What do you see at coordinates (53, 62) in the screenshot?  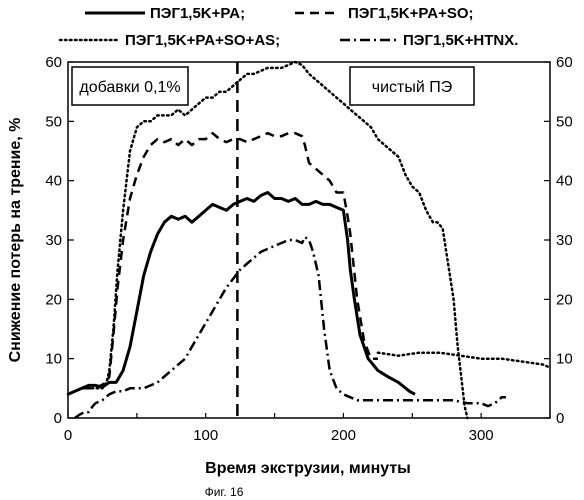 I see `y-tick-label-left: 60` at bounding box center [53, 62].